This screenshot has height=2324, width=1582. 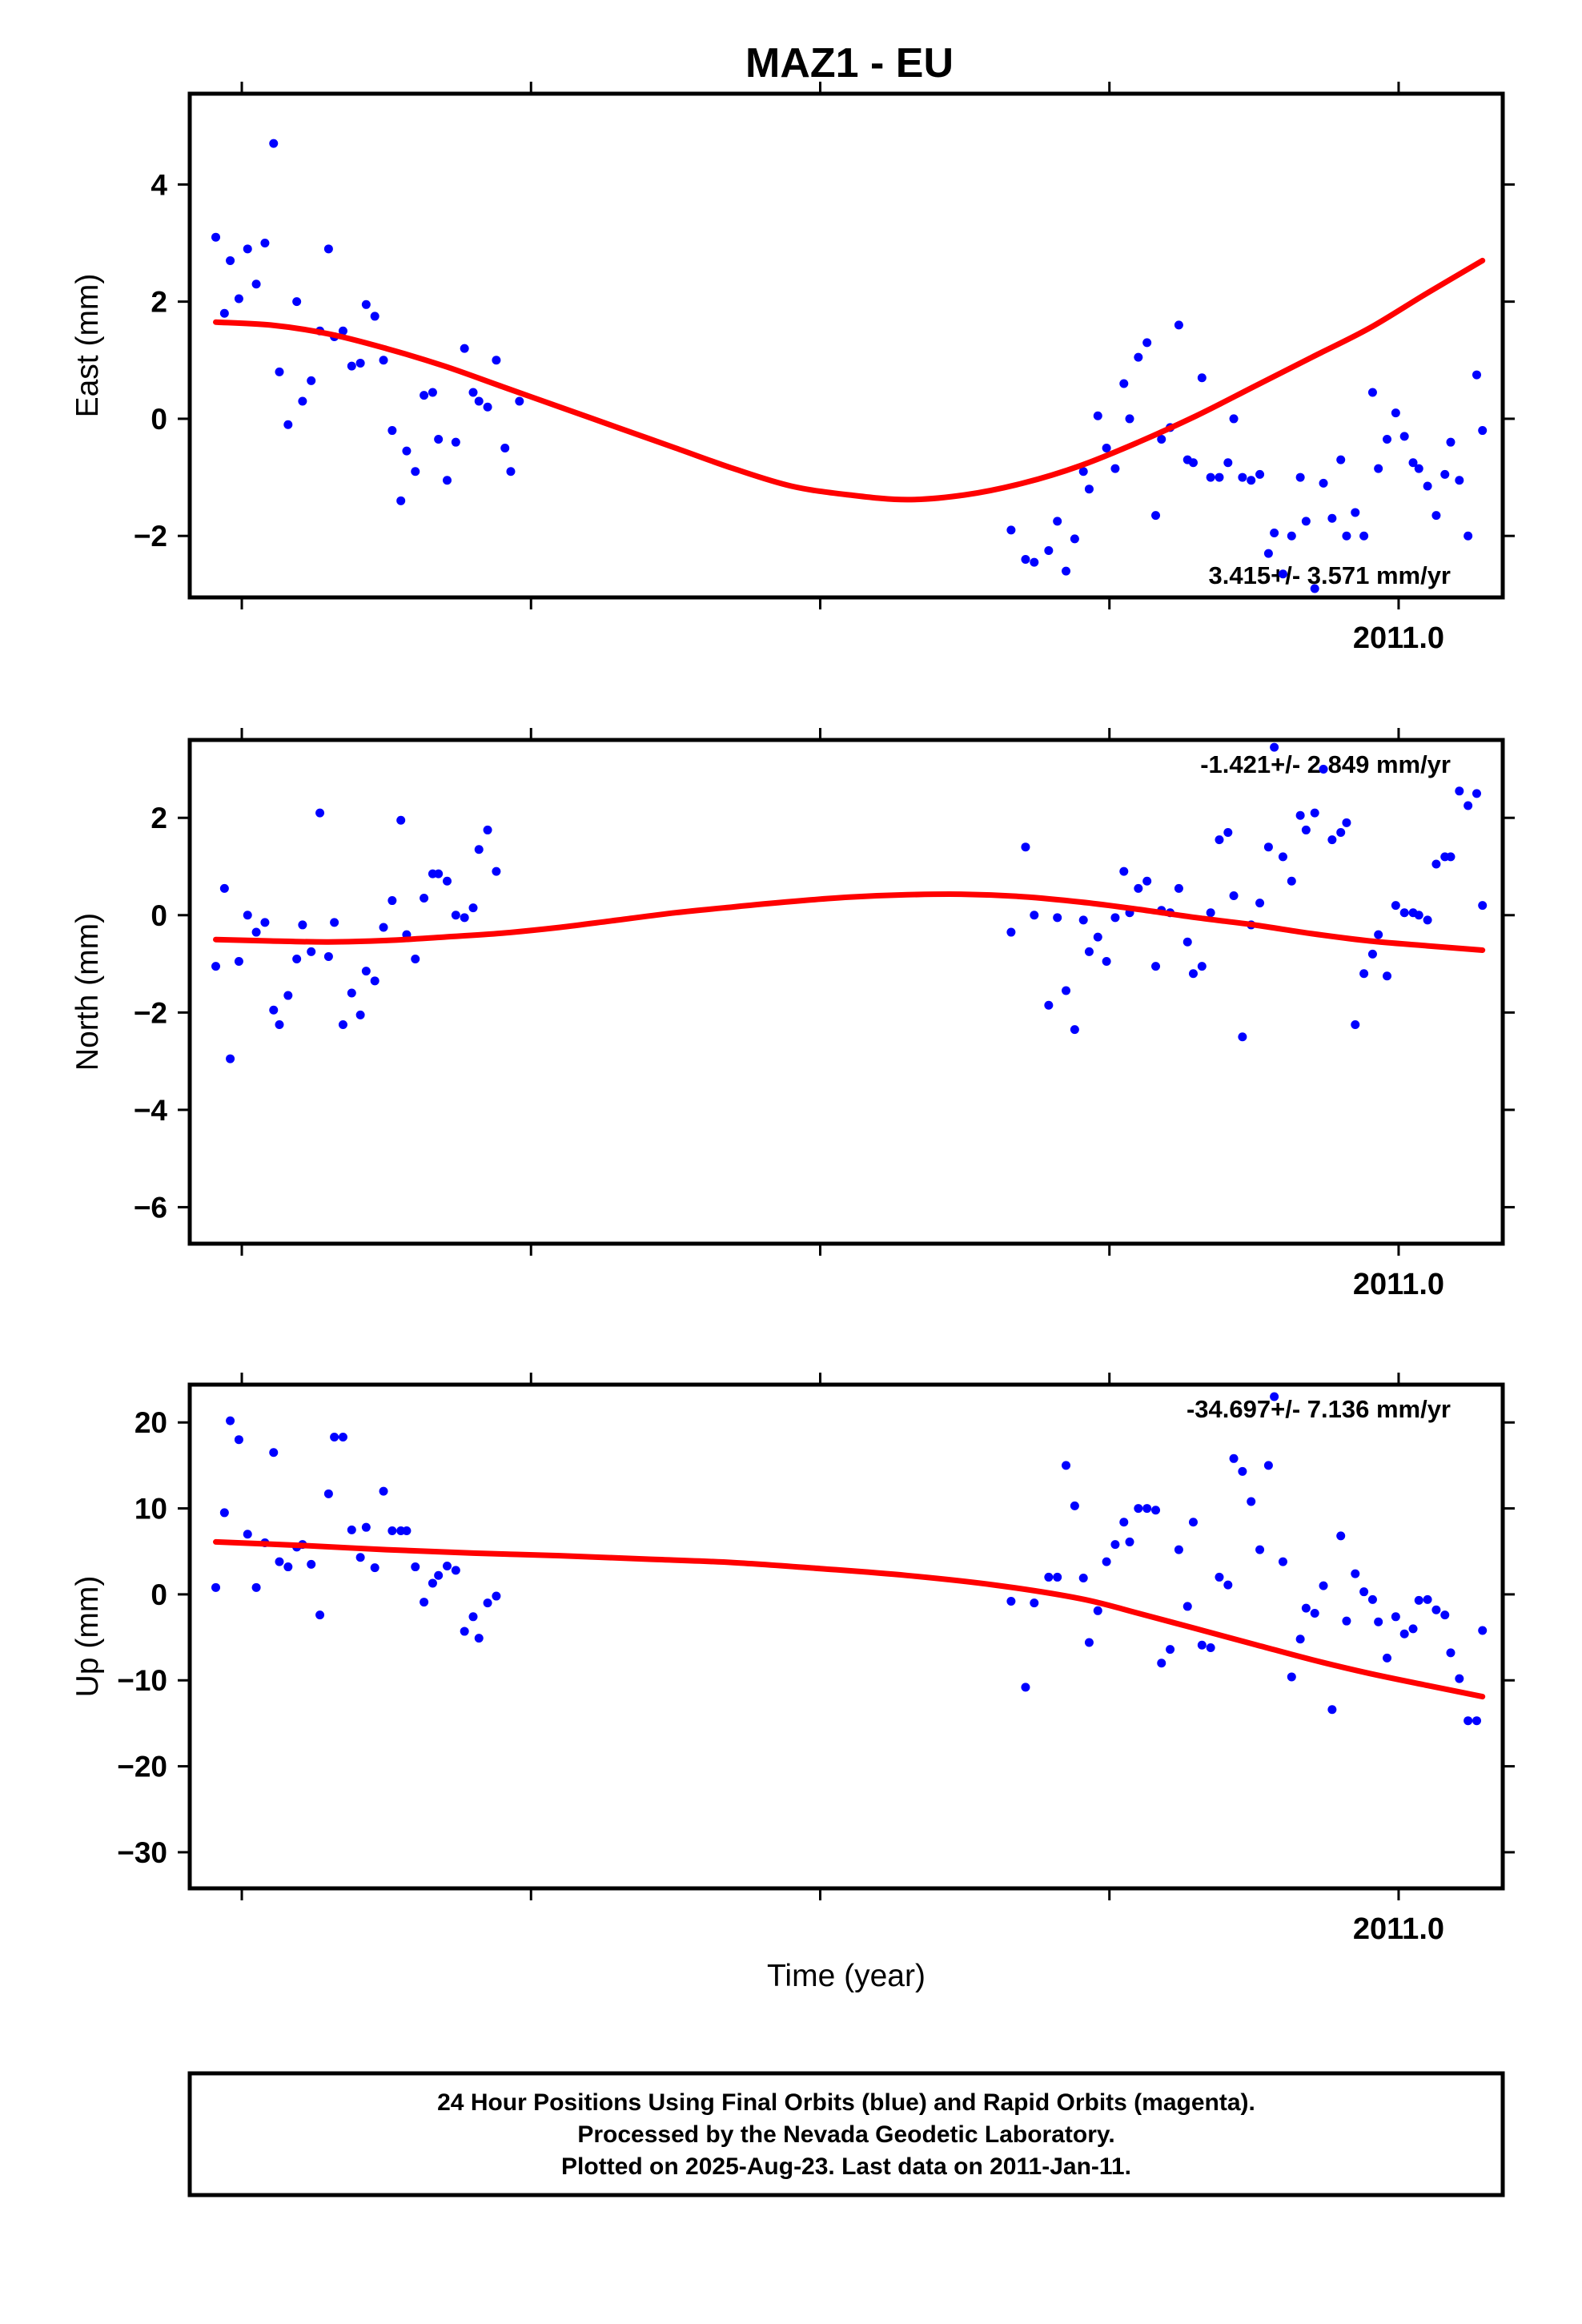 What do you see at coordinates (159, 185) in the screenshot?
I see `east-y-tick-label-3: 4` at bounding box center [159, 185].